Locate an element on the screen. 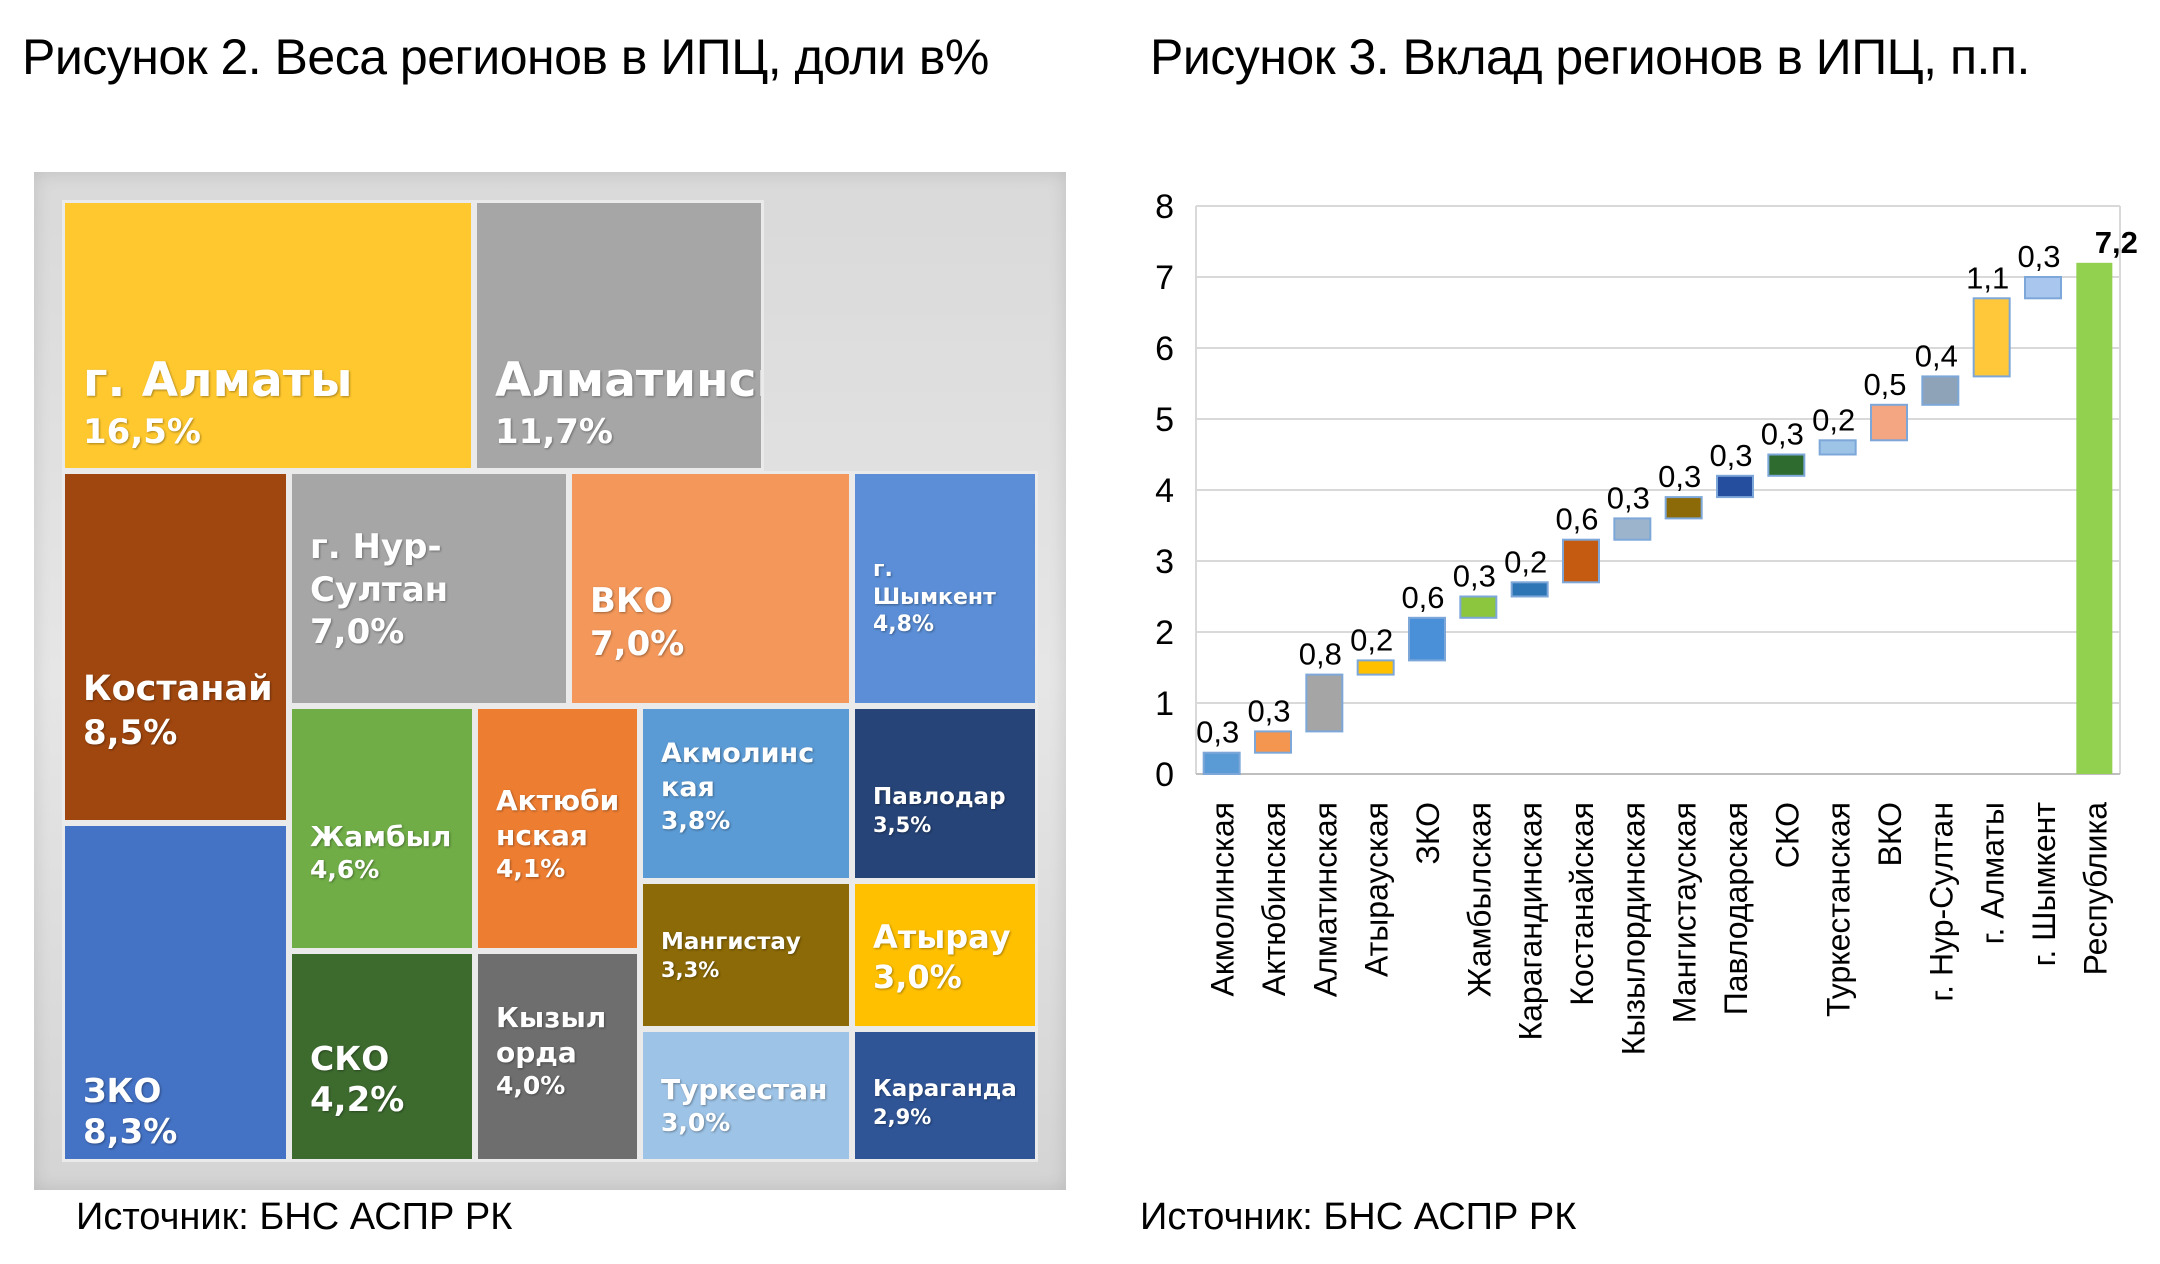 The image size is (2160, 1264). x-category-label: Павлодарская is located at coordinates (1736, 908).